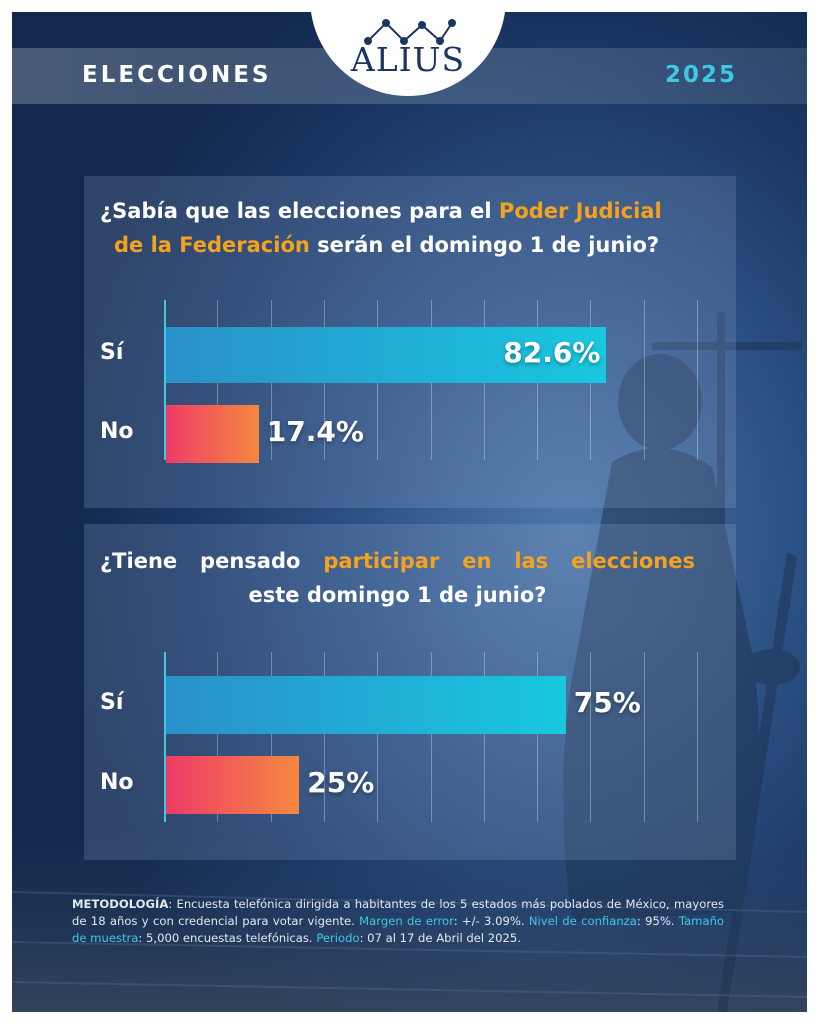  What do you see at coordinates (440, 938) in the screenshot?
I see `period-value: : 07 al 17 de Abril del 2025.` at bounding box center [440, 938].